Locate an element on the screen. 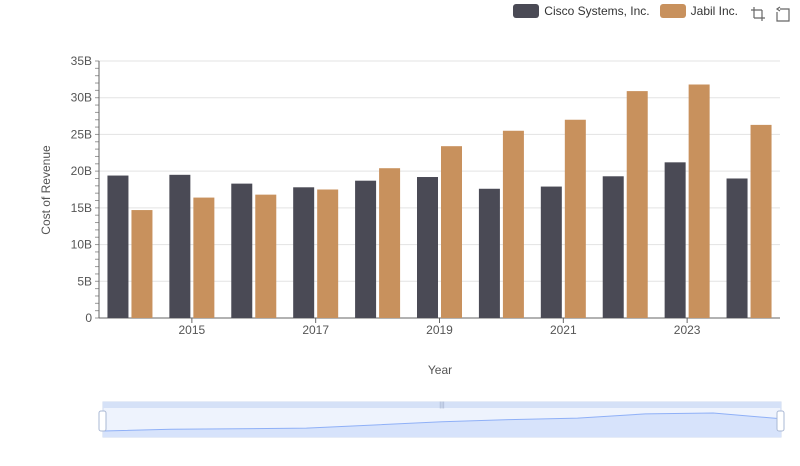 This screenshot has width=800, height=466. restore-icon is located at coordinates (782, 14).